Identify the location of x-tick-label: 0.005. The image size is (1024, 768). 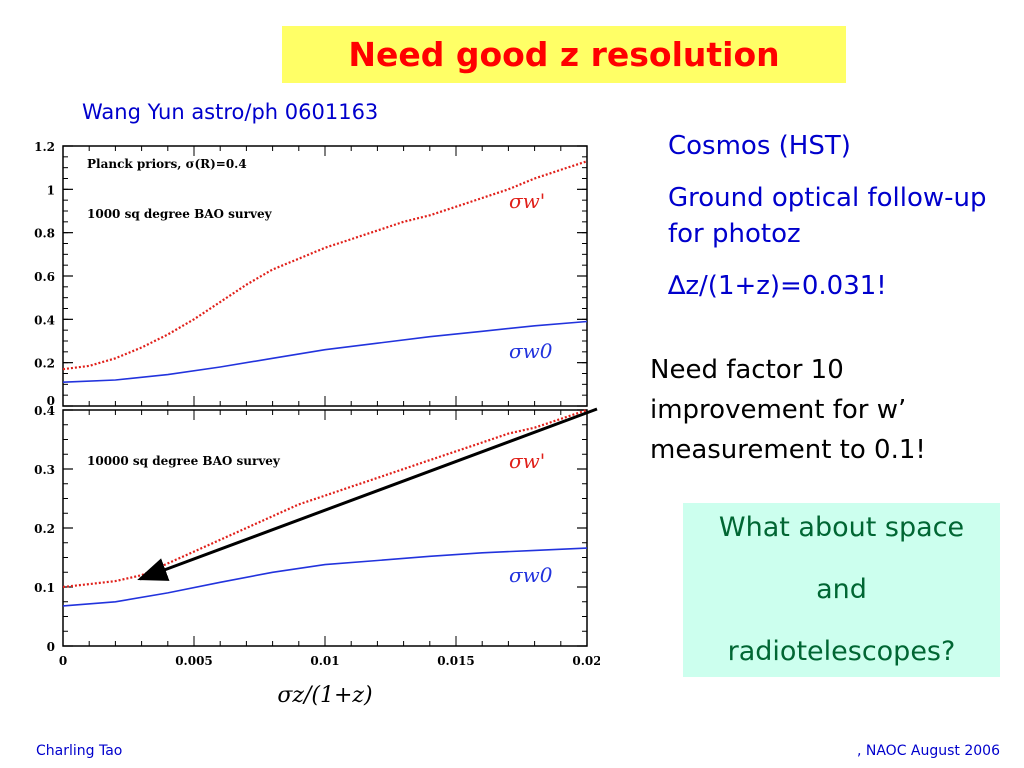
(194, 661).